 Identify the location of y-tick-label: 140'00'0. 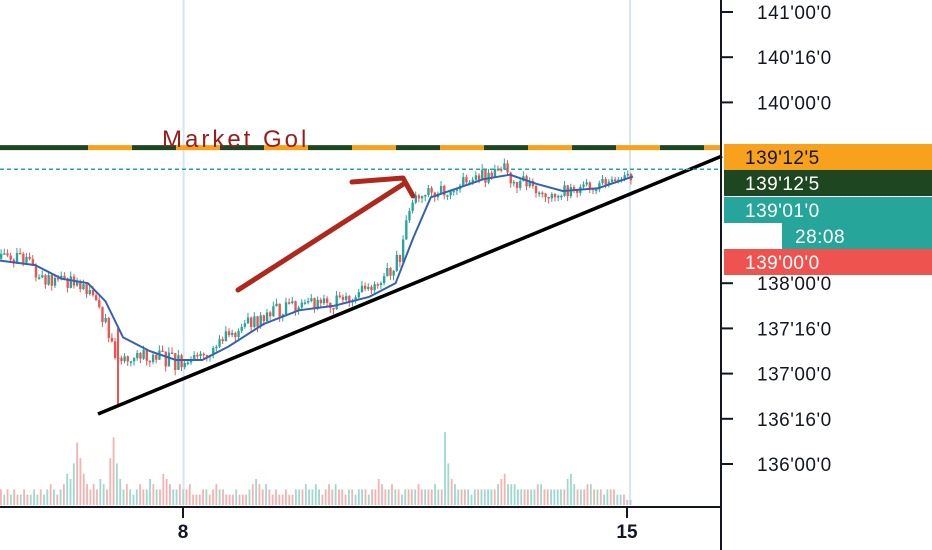
(794, 103).